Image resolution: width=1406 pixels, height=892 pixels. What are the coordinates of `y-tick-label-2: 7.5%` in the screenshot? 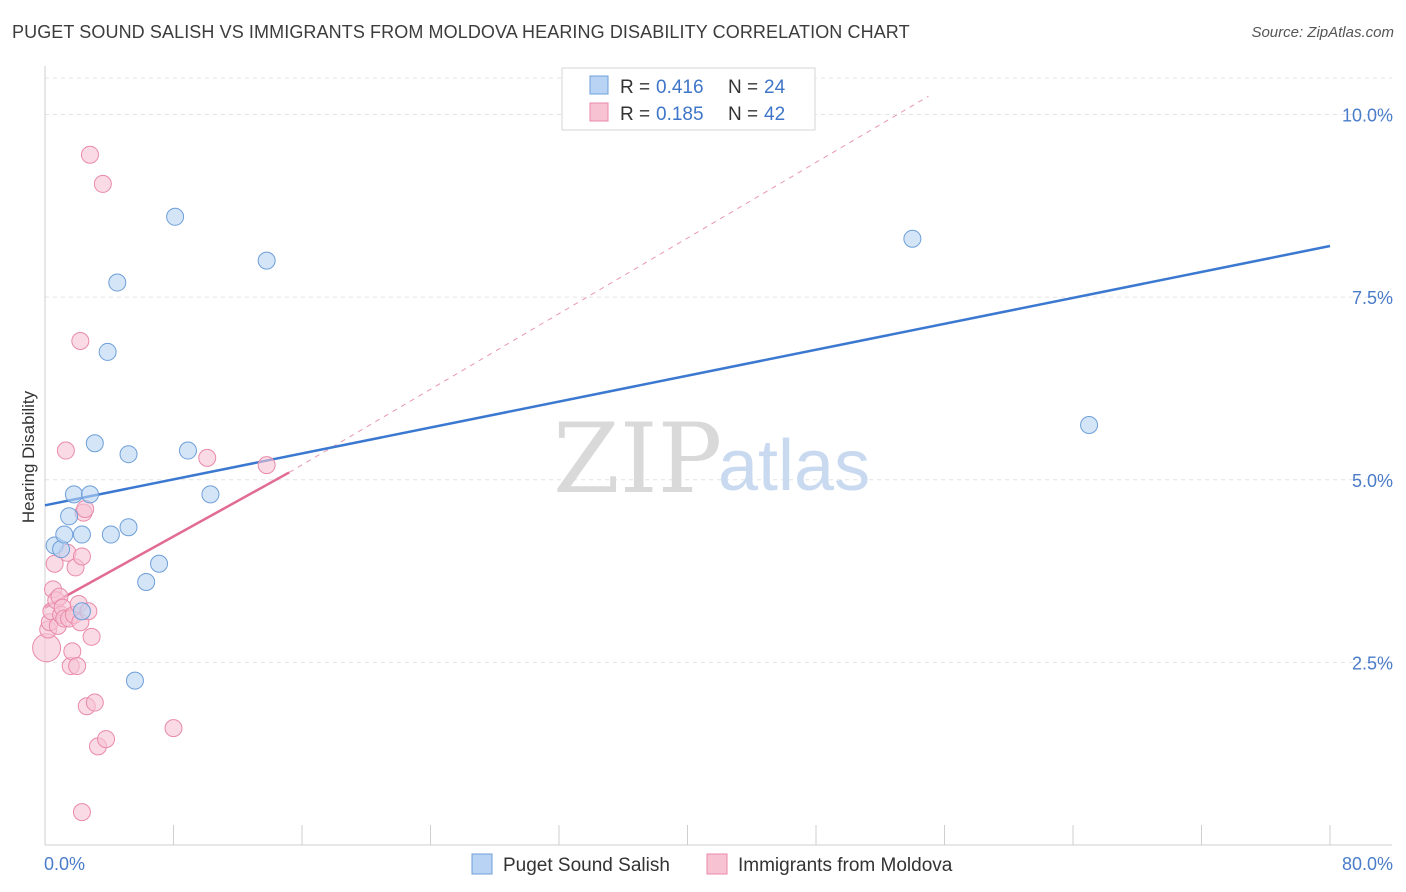 It's located at (1372, 298).